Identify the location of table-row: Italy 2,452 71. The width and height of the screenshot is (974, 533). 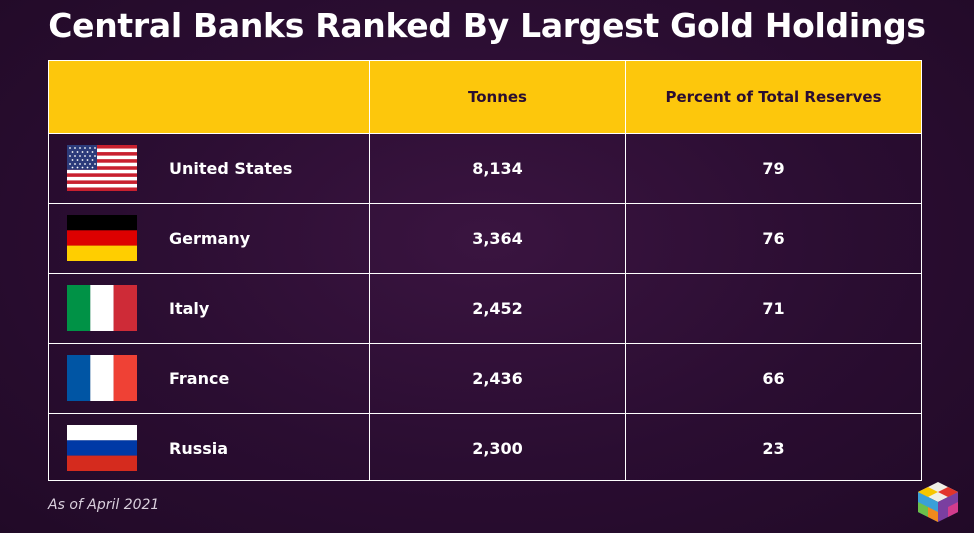
(485, 308).